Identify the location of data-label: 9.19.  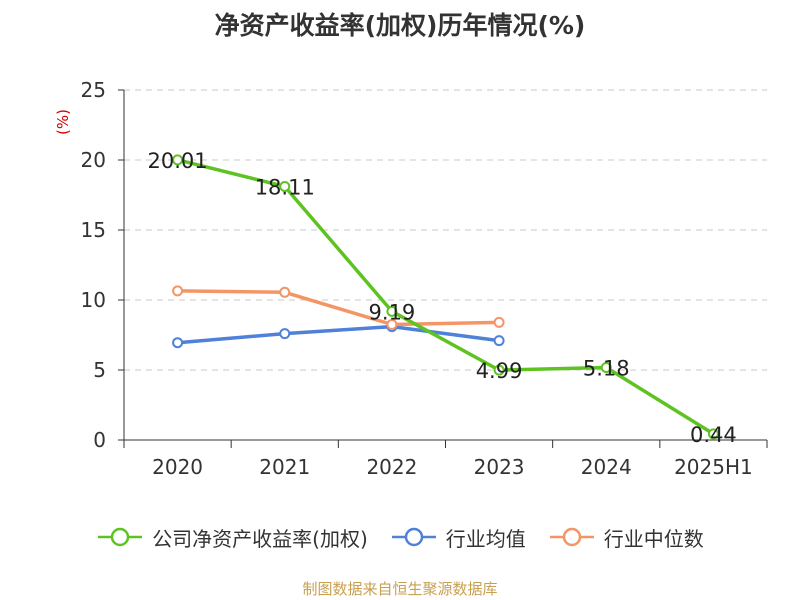
(392, 312).